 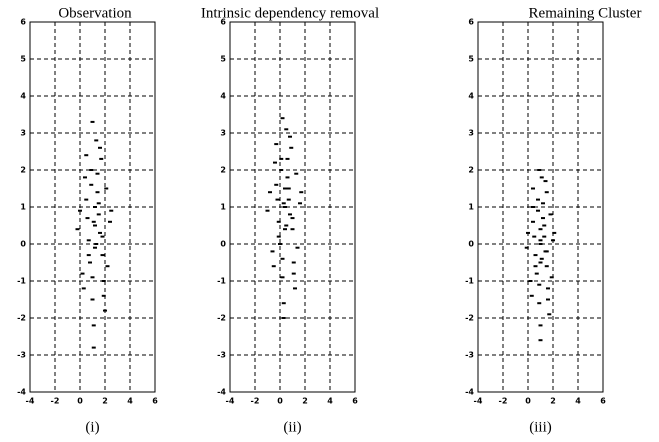 I want to click on y-tick-label: -1, so click(x=469, y=281).